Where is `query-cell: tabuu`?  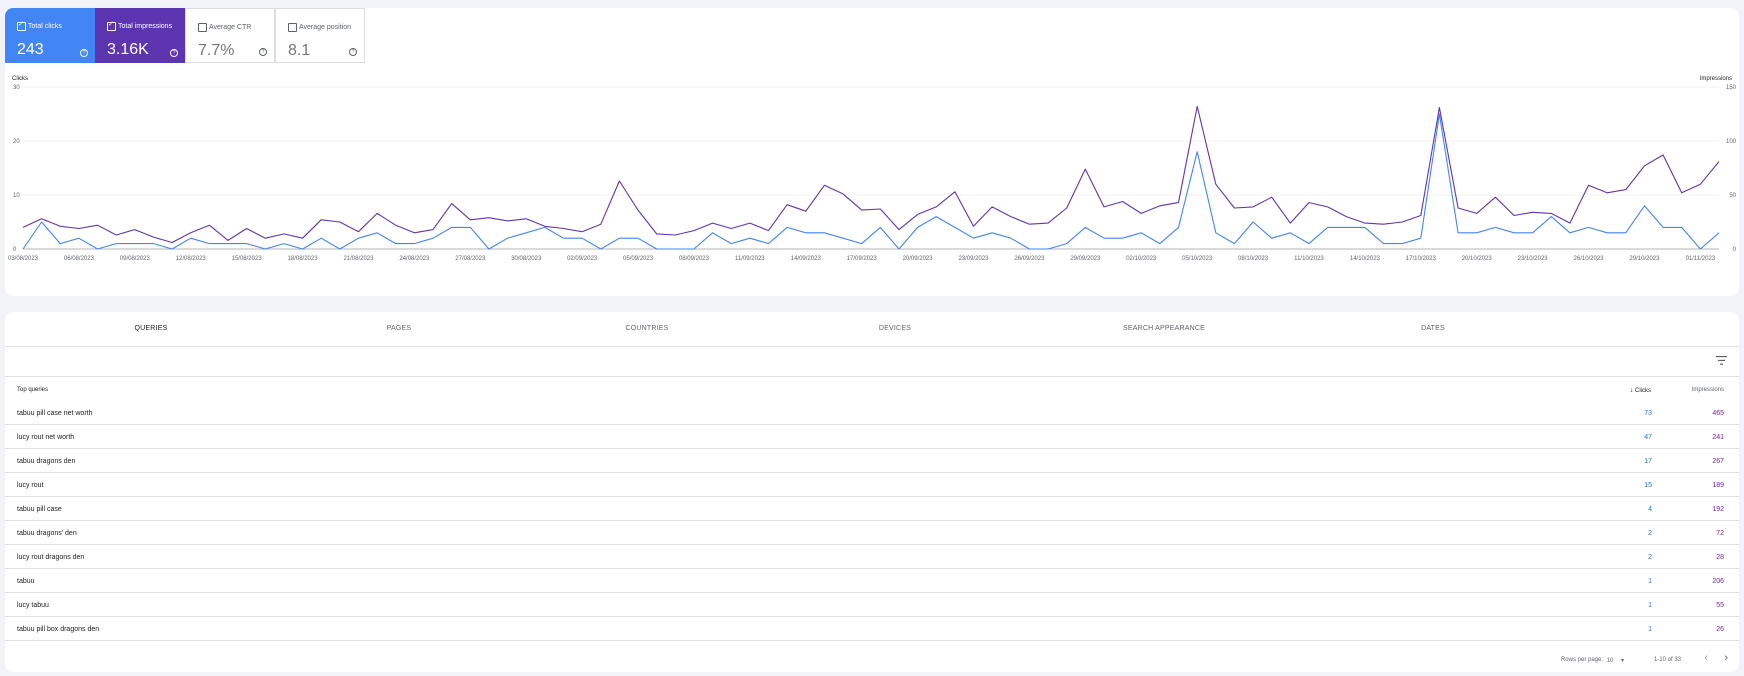
query-cell: tabuu is located at coordinates (26, 581).